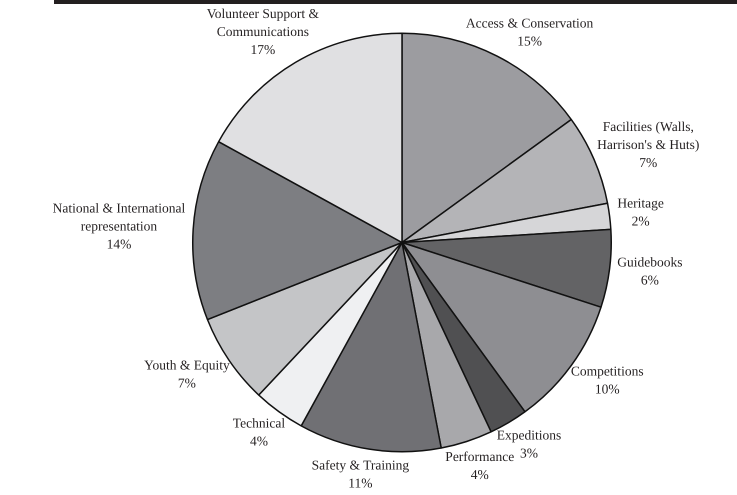 This screenshot has width=737, height=495. I want to click on data-label: 2%, so click(641, 221).